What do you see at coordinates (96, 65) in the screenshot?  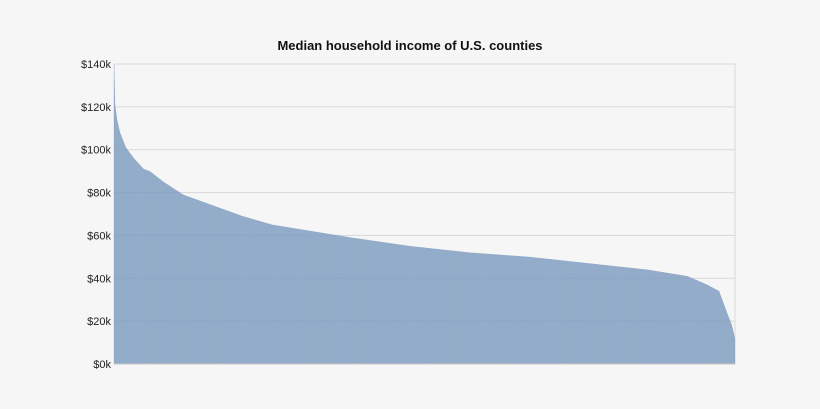 I see `y-tick-label: $140k` at bounding box center [96, 65].